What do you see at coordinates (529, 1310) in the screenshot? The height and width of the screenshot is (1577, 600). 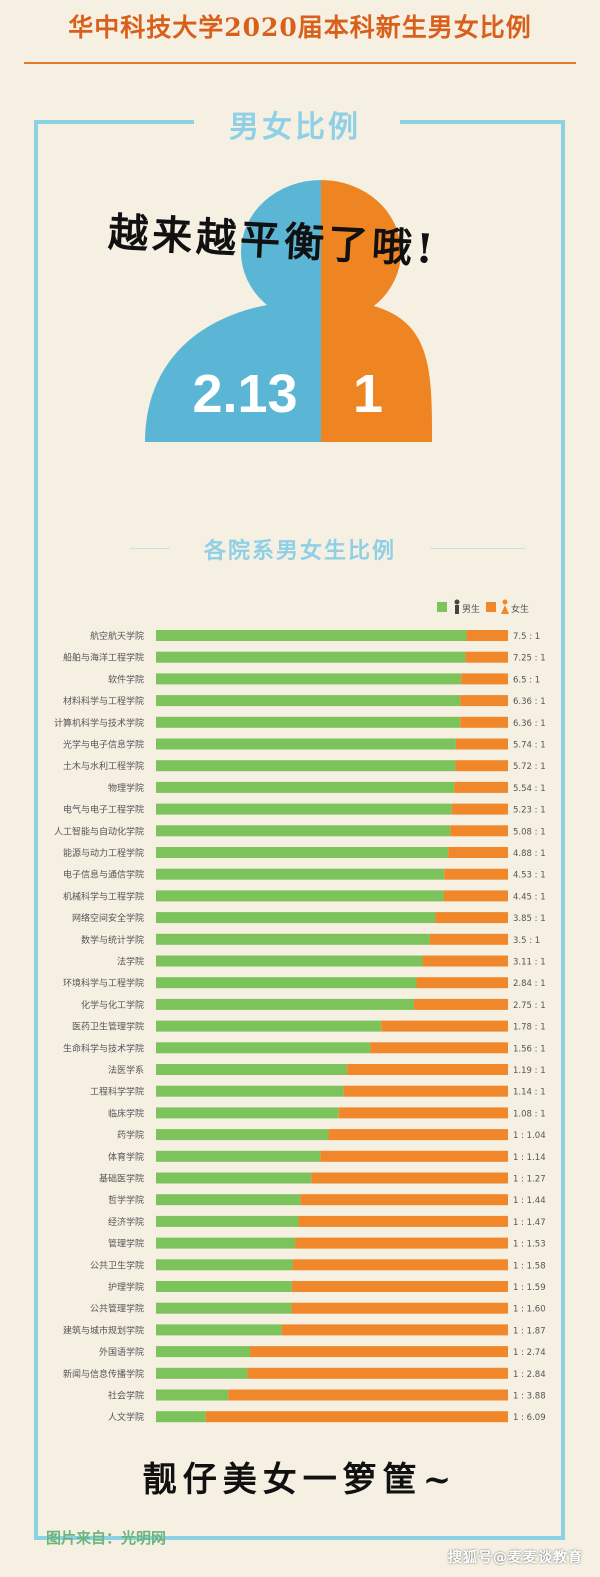 I see `ratio-label: 1 : 1.60` at bounding box center [529, 1310].